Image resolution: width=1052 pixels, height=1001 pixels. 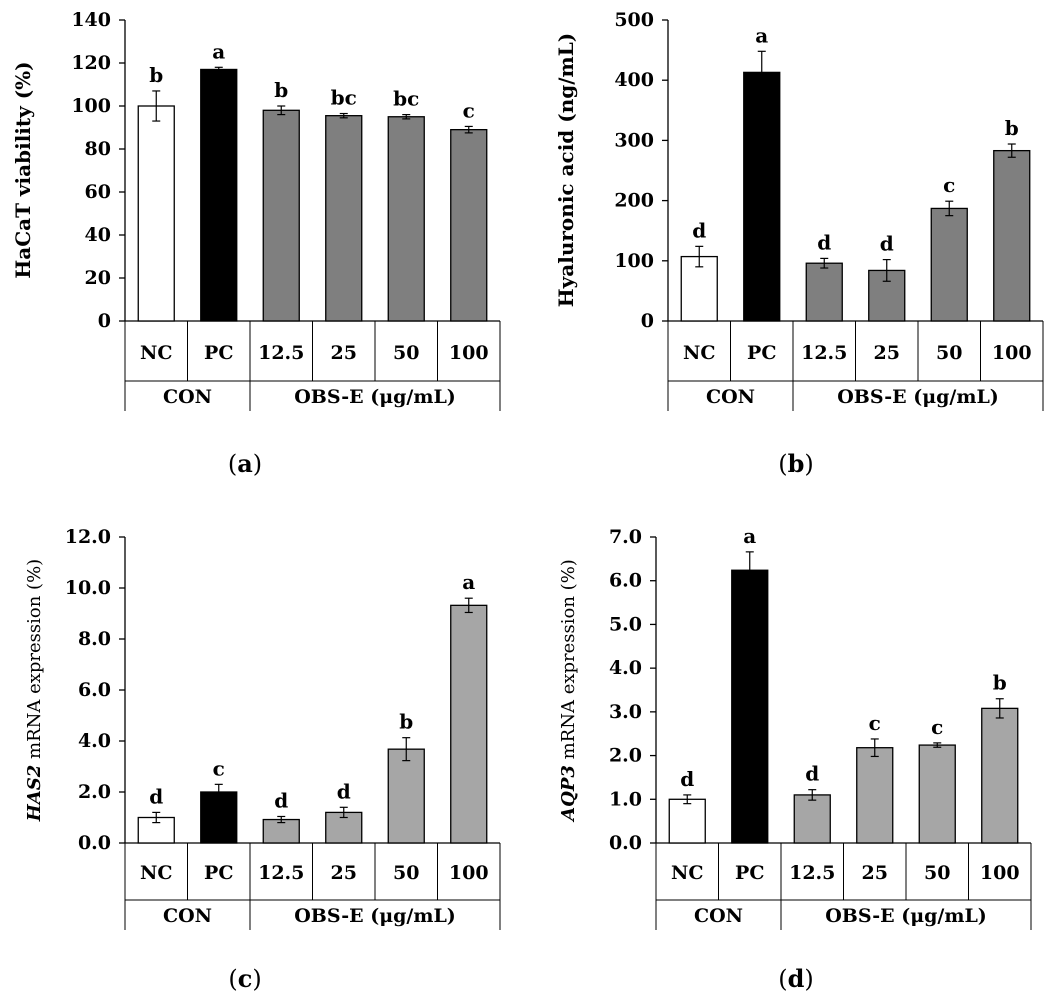 I want to click on y-axis-label: HAS2 mRNA expression (%), so click(x=34, y=690).